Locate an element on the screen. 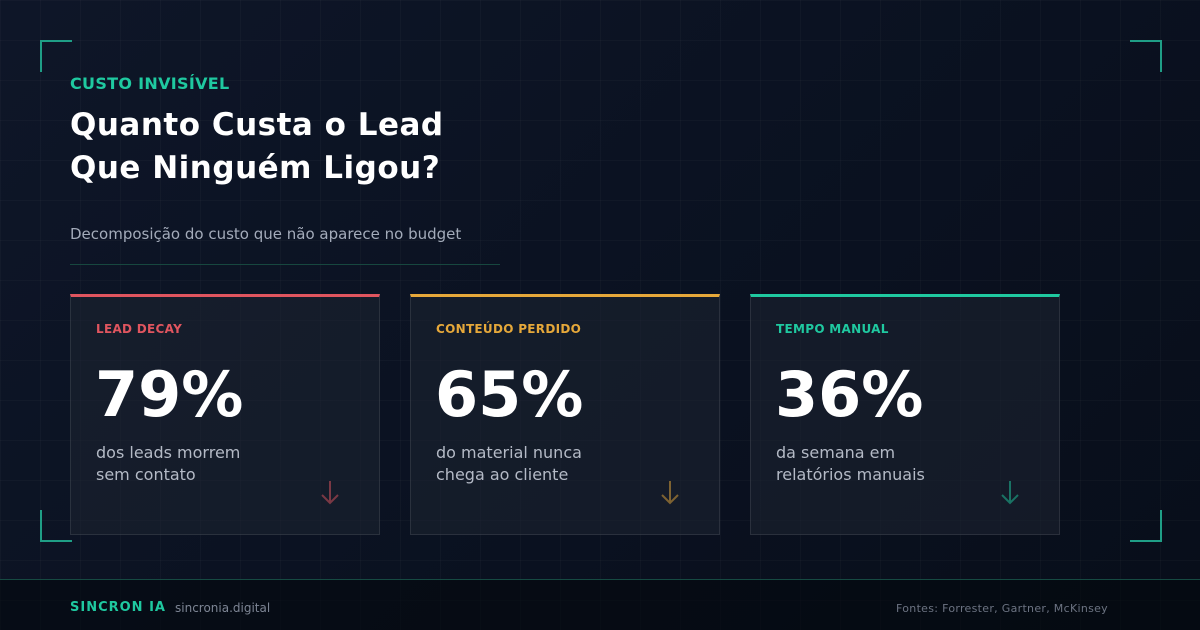 The width and height of the screenshot is (1200, 630). description-line: relatórios manuais is located at coordinates (850, 474).